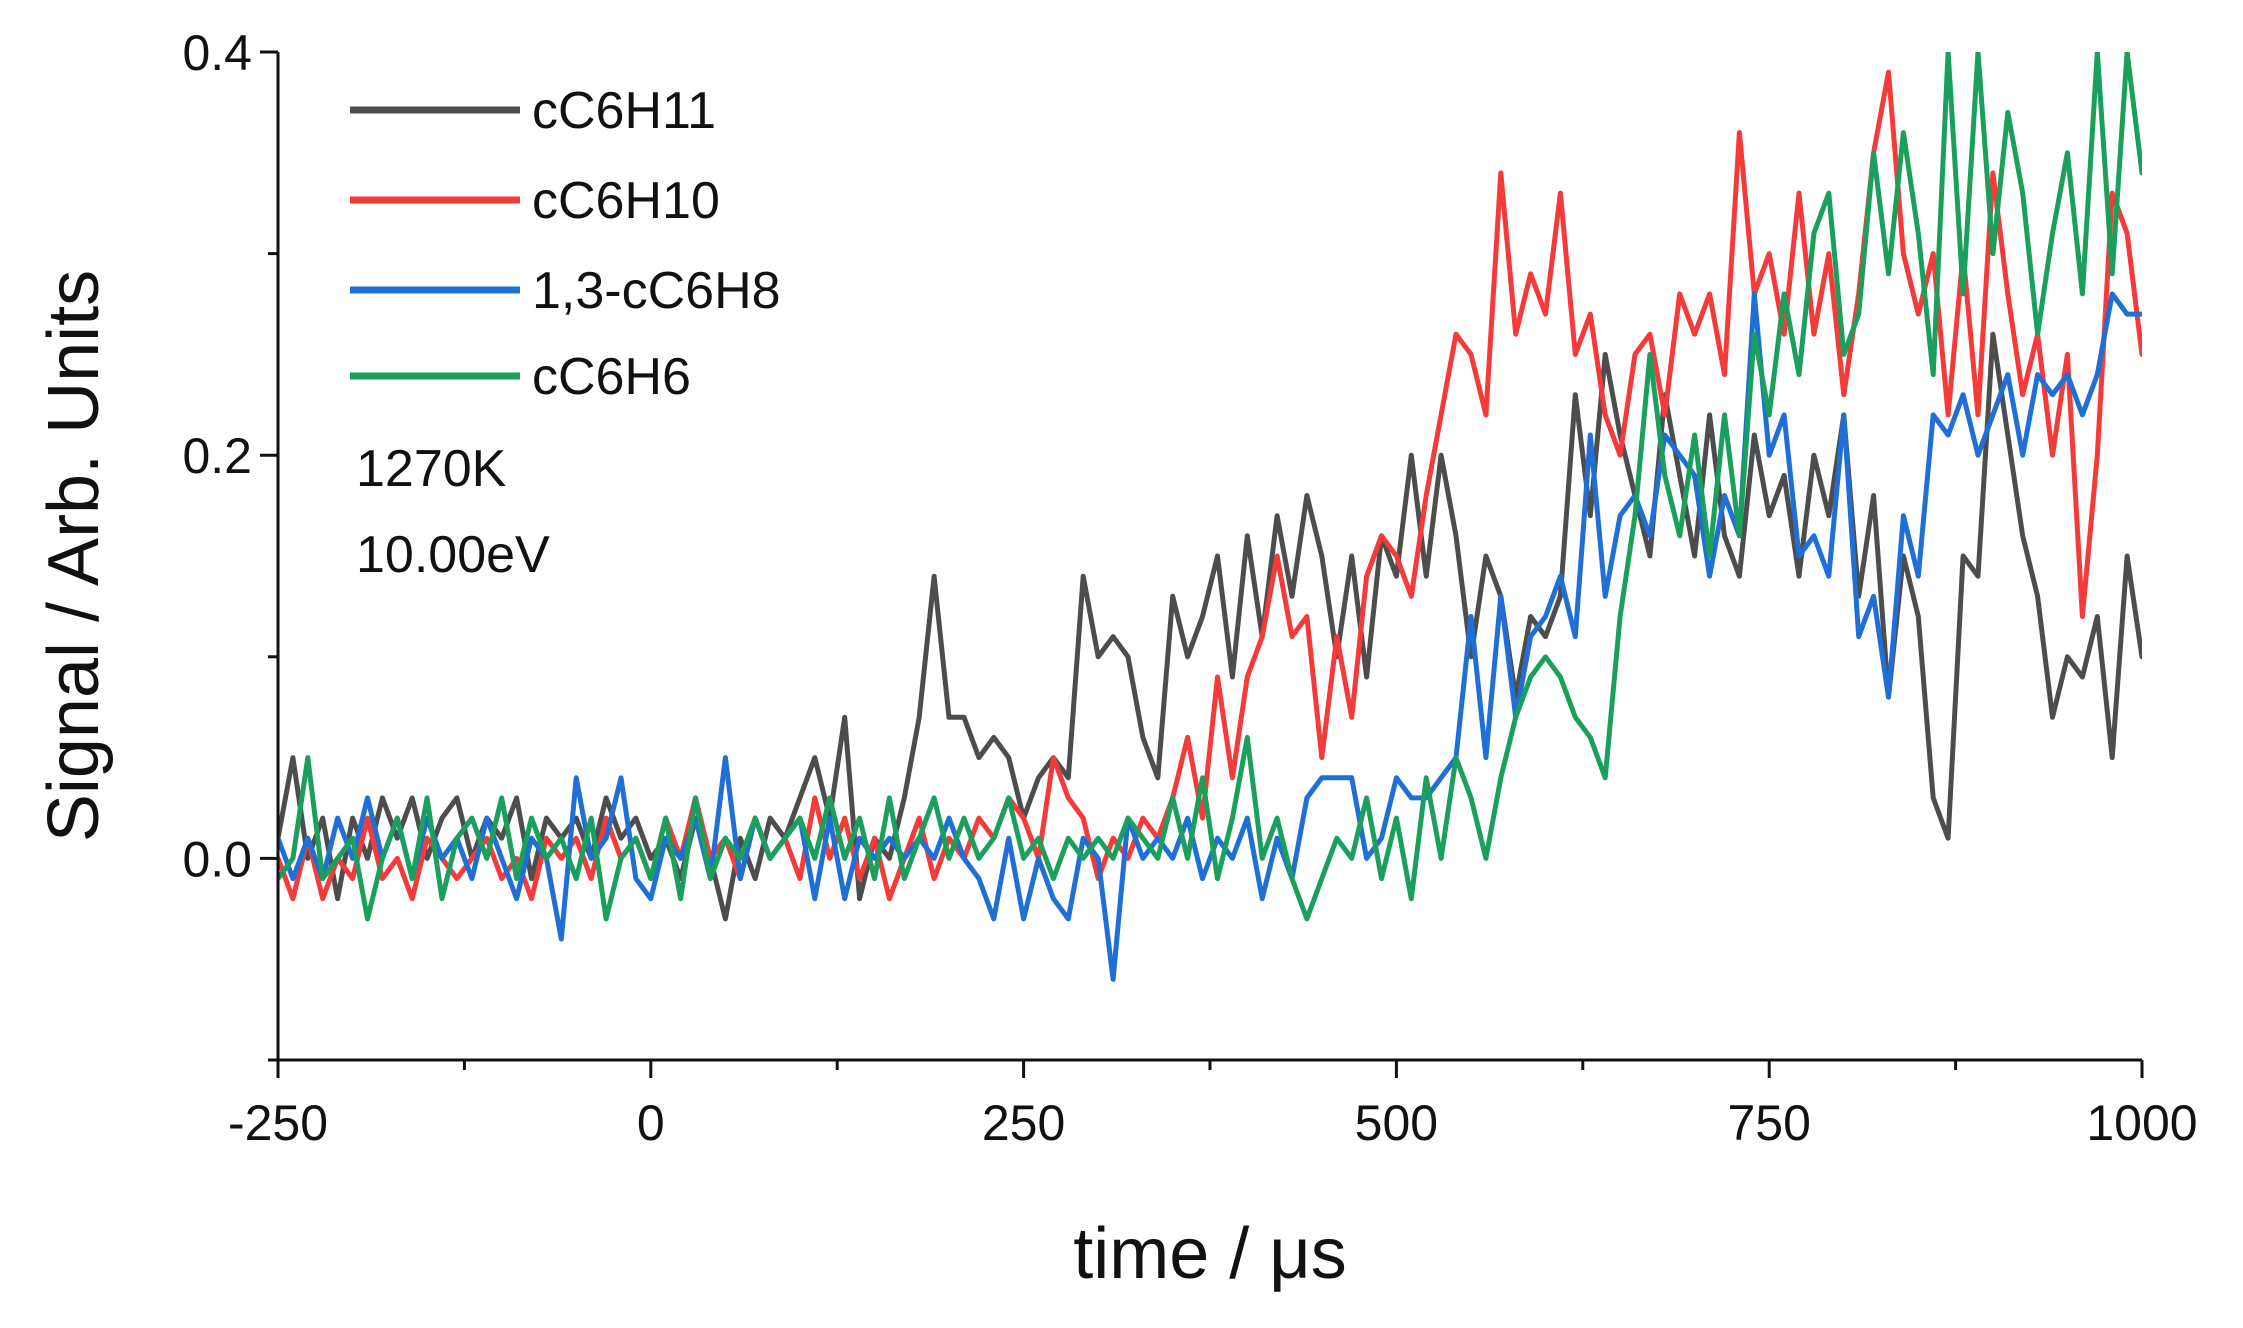 Image resolution: width=2243 pixels, height=1328 pixels. I want to click on annotation-temperature: 1270K, so click(431, 469).